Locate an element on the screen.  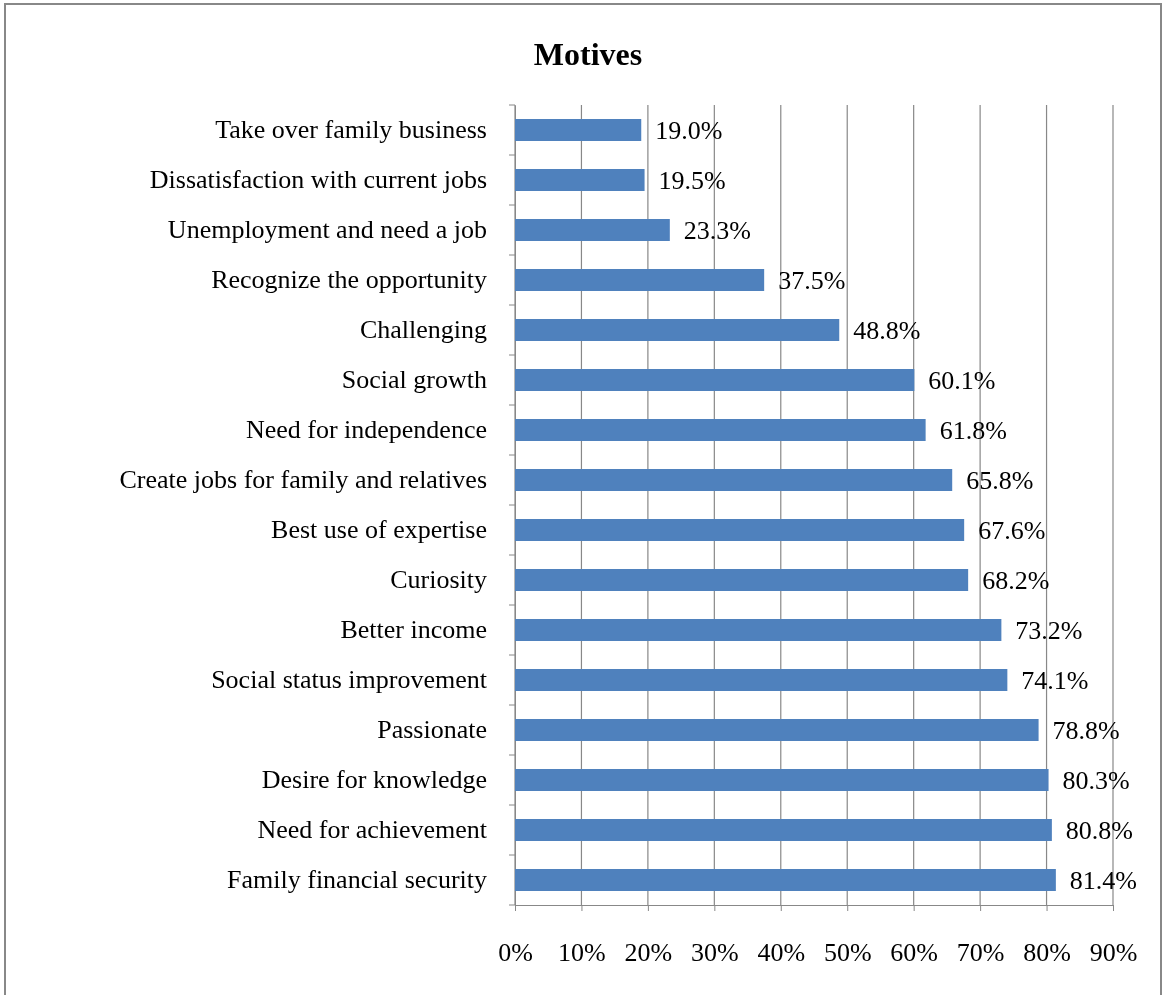
x-tick-label: 10% is located at coordinates (582, 953).